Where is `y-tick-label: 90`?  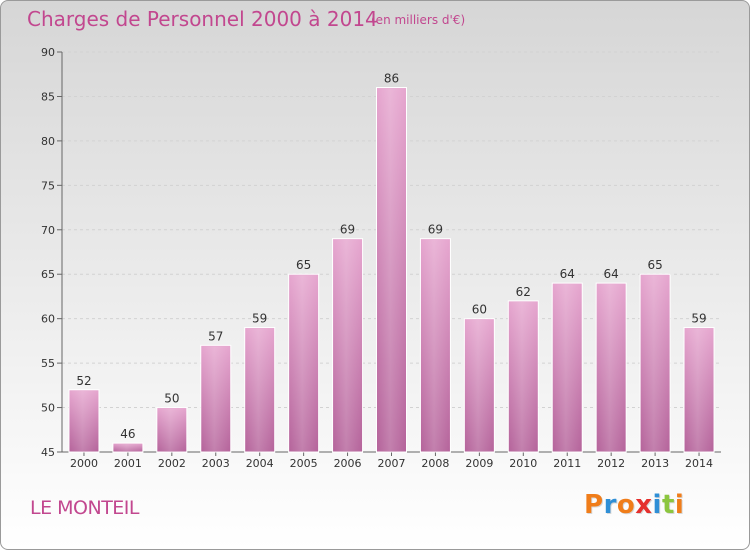
y-tick-label: 90 is located at coordinates (48, 52).